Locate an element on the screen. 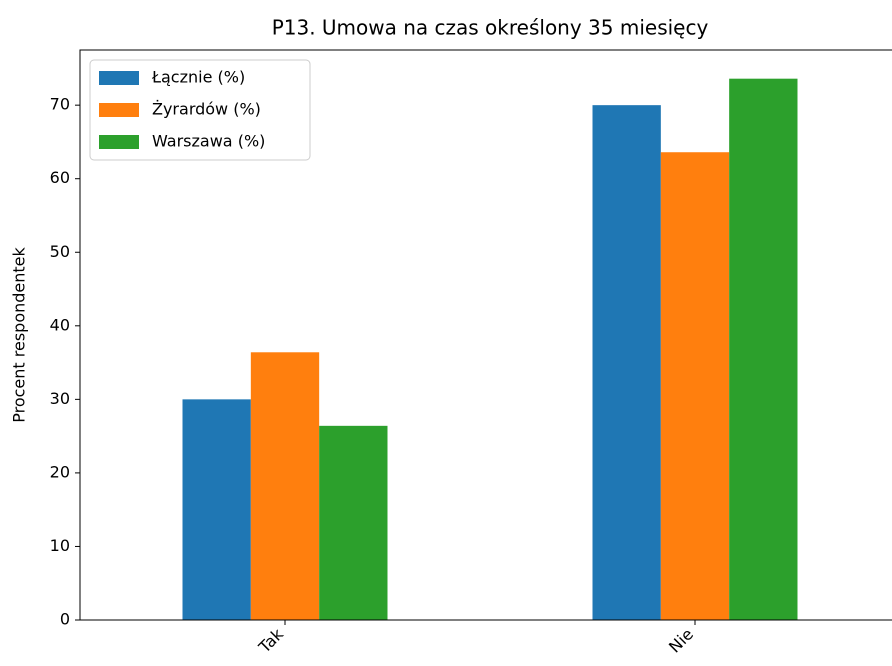 This screenshot has height=666, width=892. legend-label: Łącznie (%) is located at coordinates (198, 77).